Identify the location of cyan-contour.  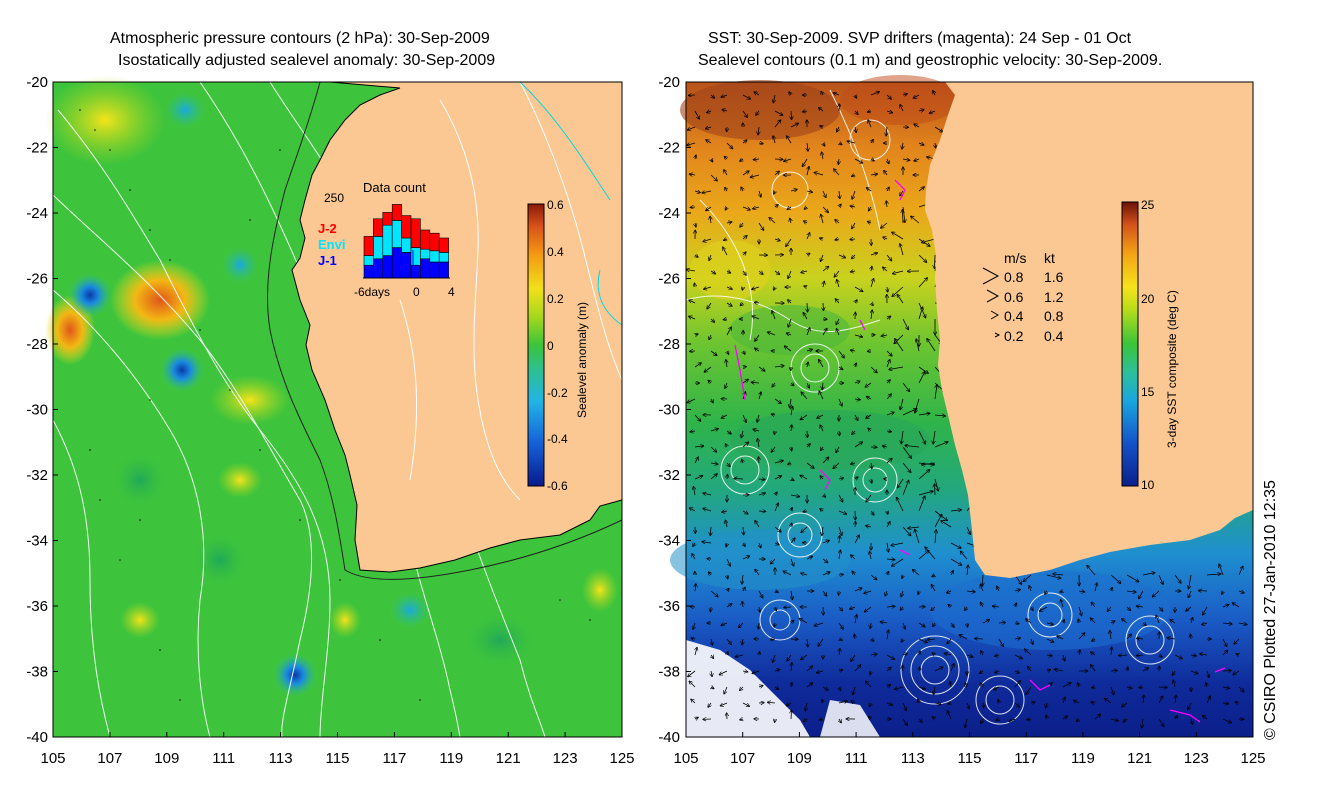
(565, 141).